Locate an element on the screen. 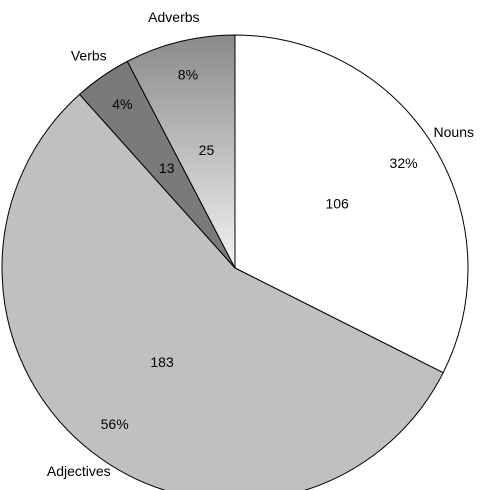 This screenshot has height=490, width=490. value-label: 183 is located at coordinates (162, 362).